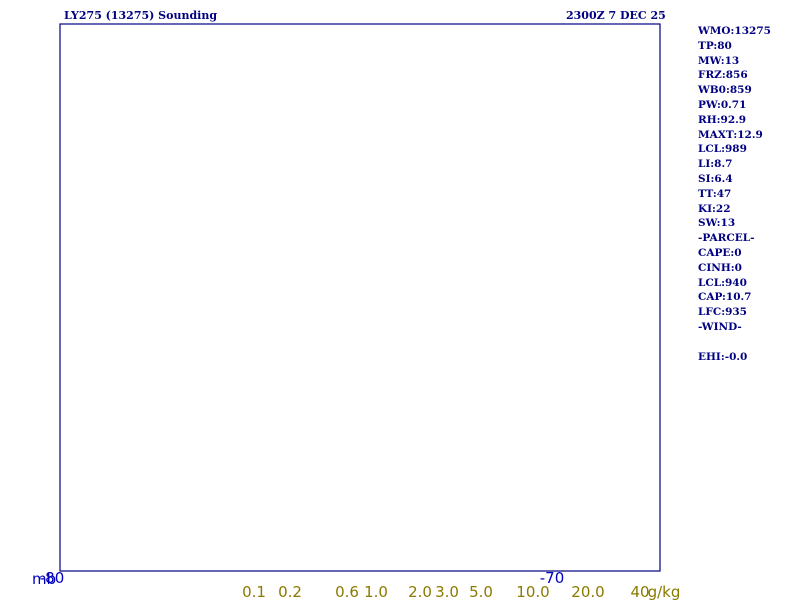 The width and height of the screenshot is (800, 600). What do you see at coordinates (639, 591) in the screenshot?
I see `mixing-ratio-label: 40` at bounding box center [639, 591].